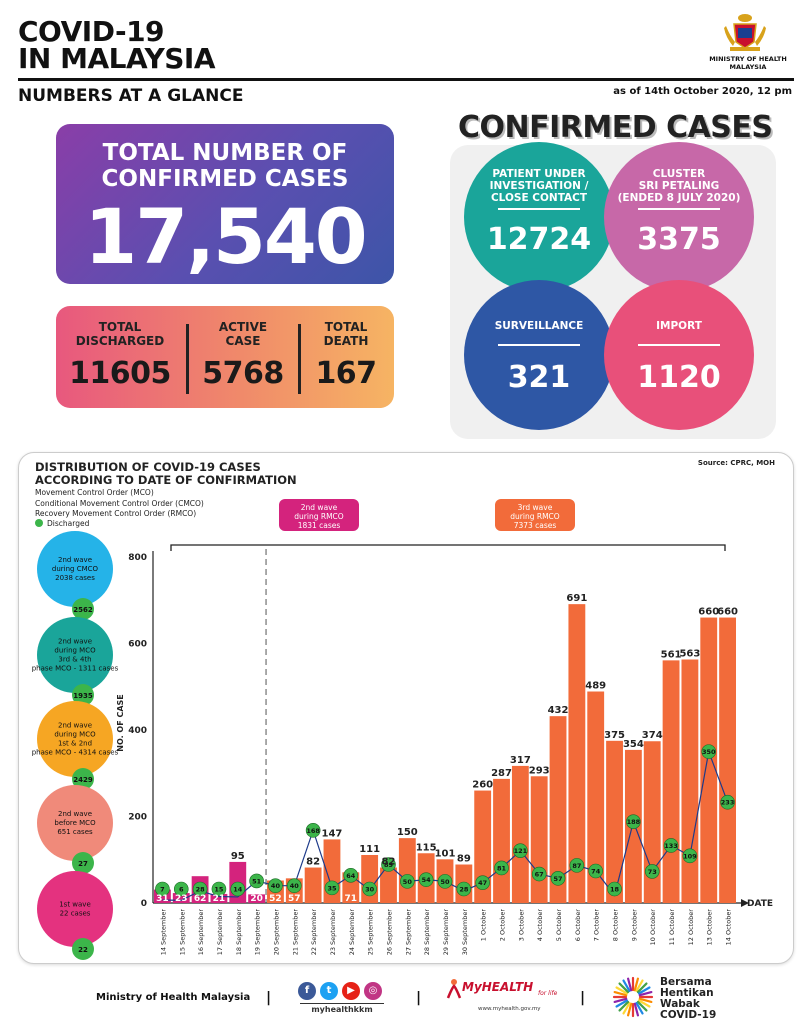 Image resolution: width=812 pixels, height=1024 pixels. I want to click on bar-value-label: 89, so click(464, 859).